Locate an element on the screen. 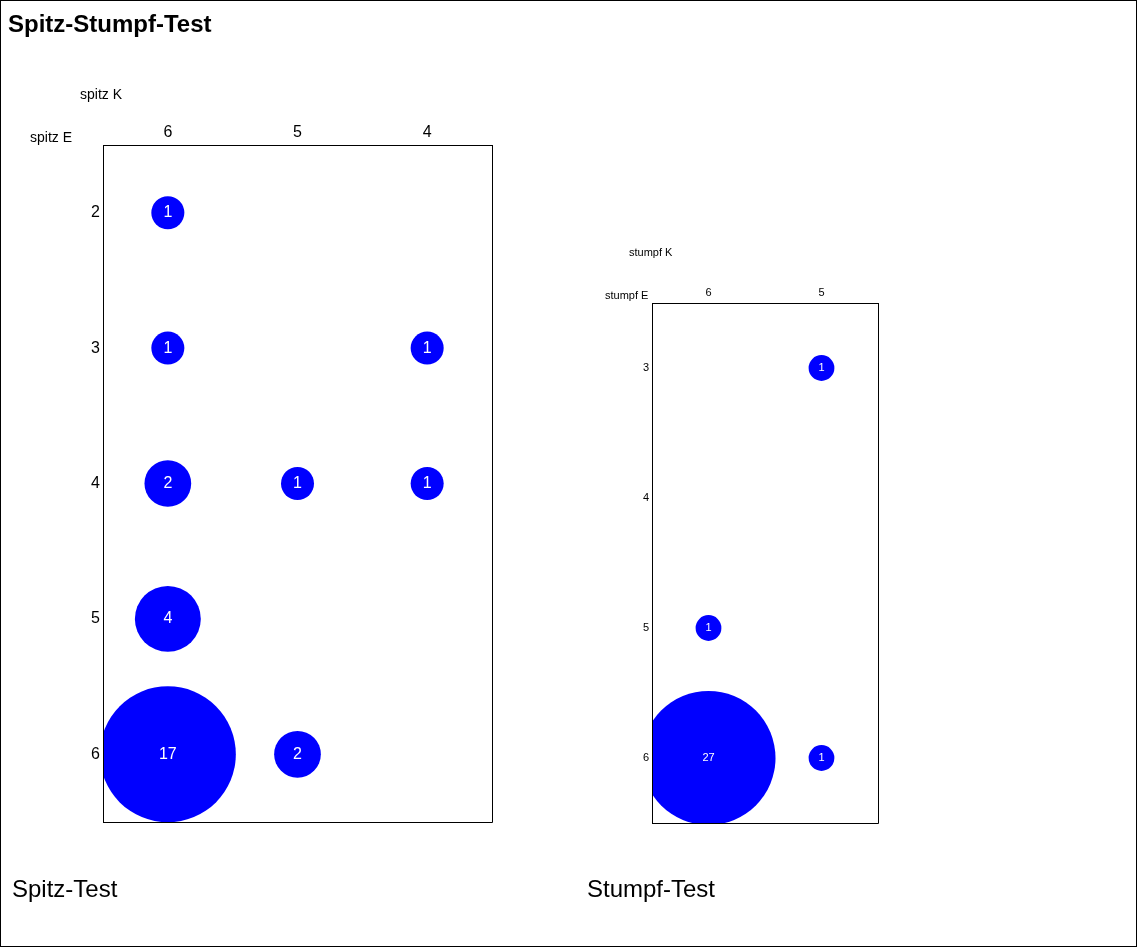 The height and width of the screenshot is (947, 1137). annotation: 4 is located at coordinates (168, 618).